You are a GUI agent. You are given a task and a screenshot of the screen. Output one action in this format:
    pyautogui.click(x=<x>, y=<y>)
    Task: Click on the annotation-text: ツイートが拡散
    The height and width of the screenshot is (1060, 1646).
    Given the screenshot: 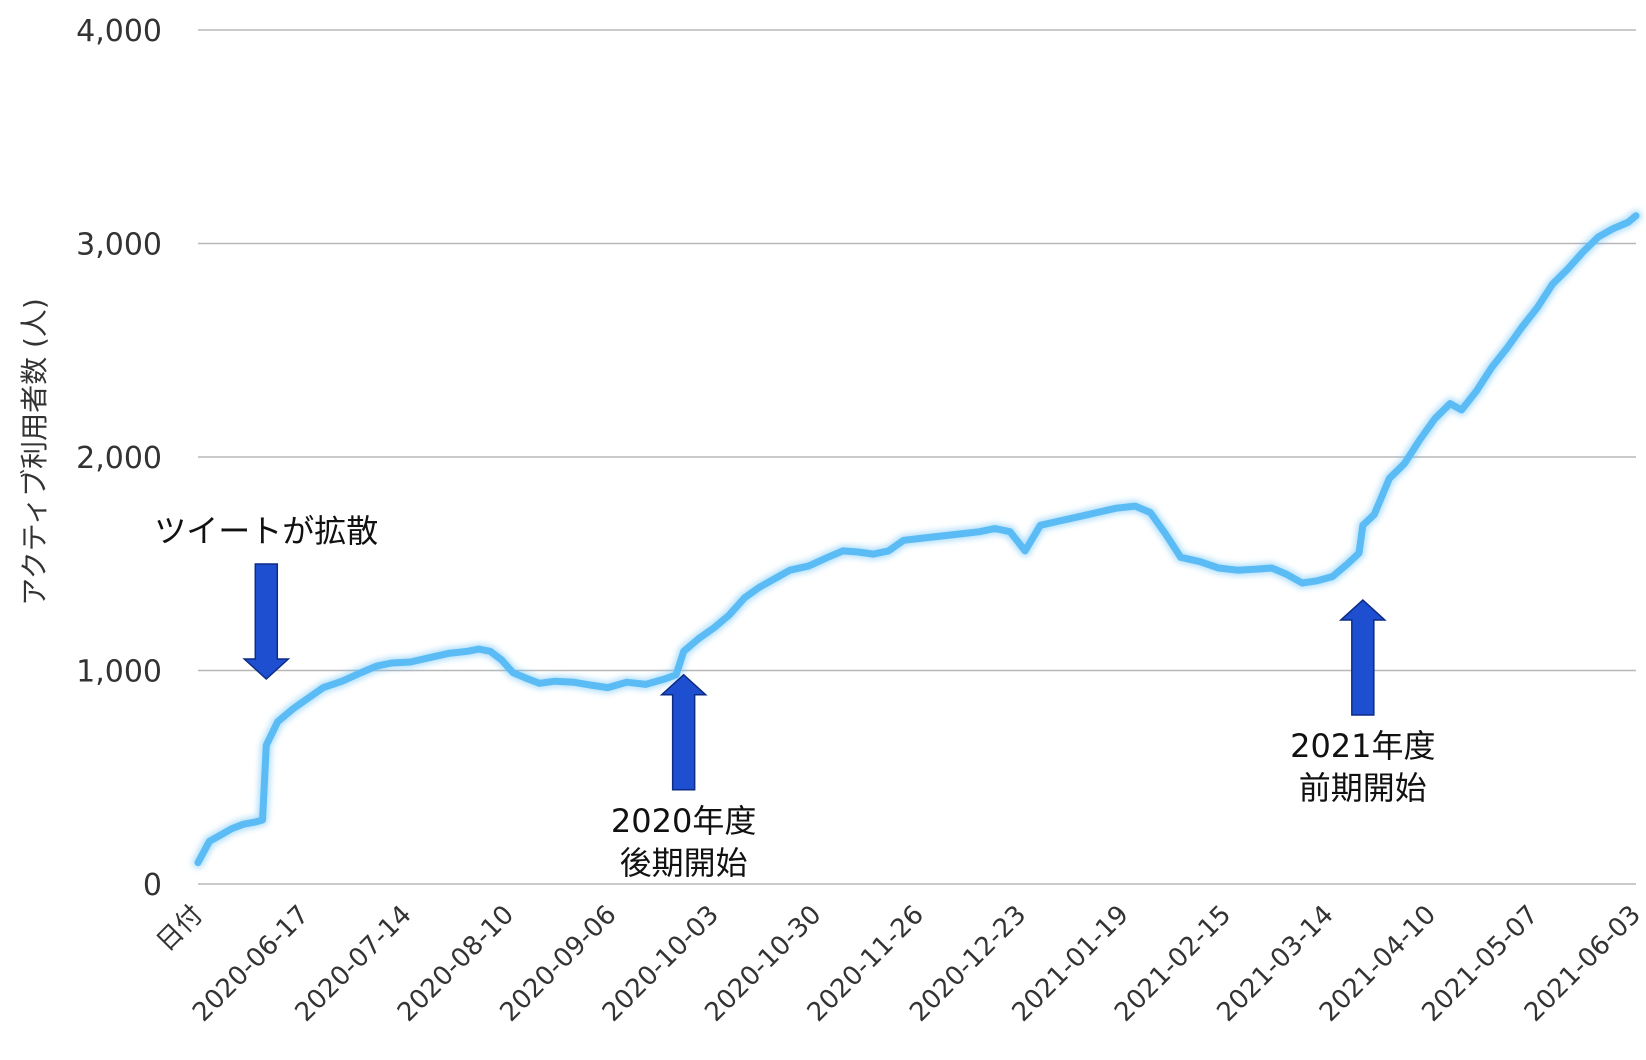 What is the action you would take?
    pyautogui.click(x=266, y=531)
    